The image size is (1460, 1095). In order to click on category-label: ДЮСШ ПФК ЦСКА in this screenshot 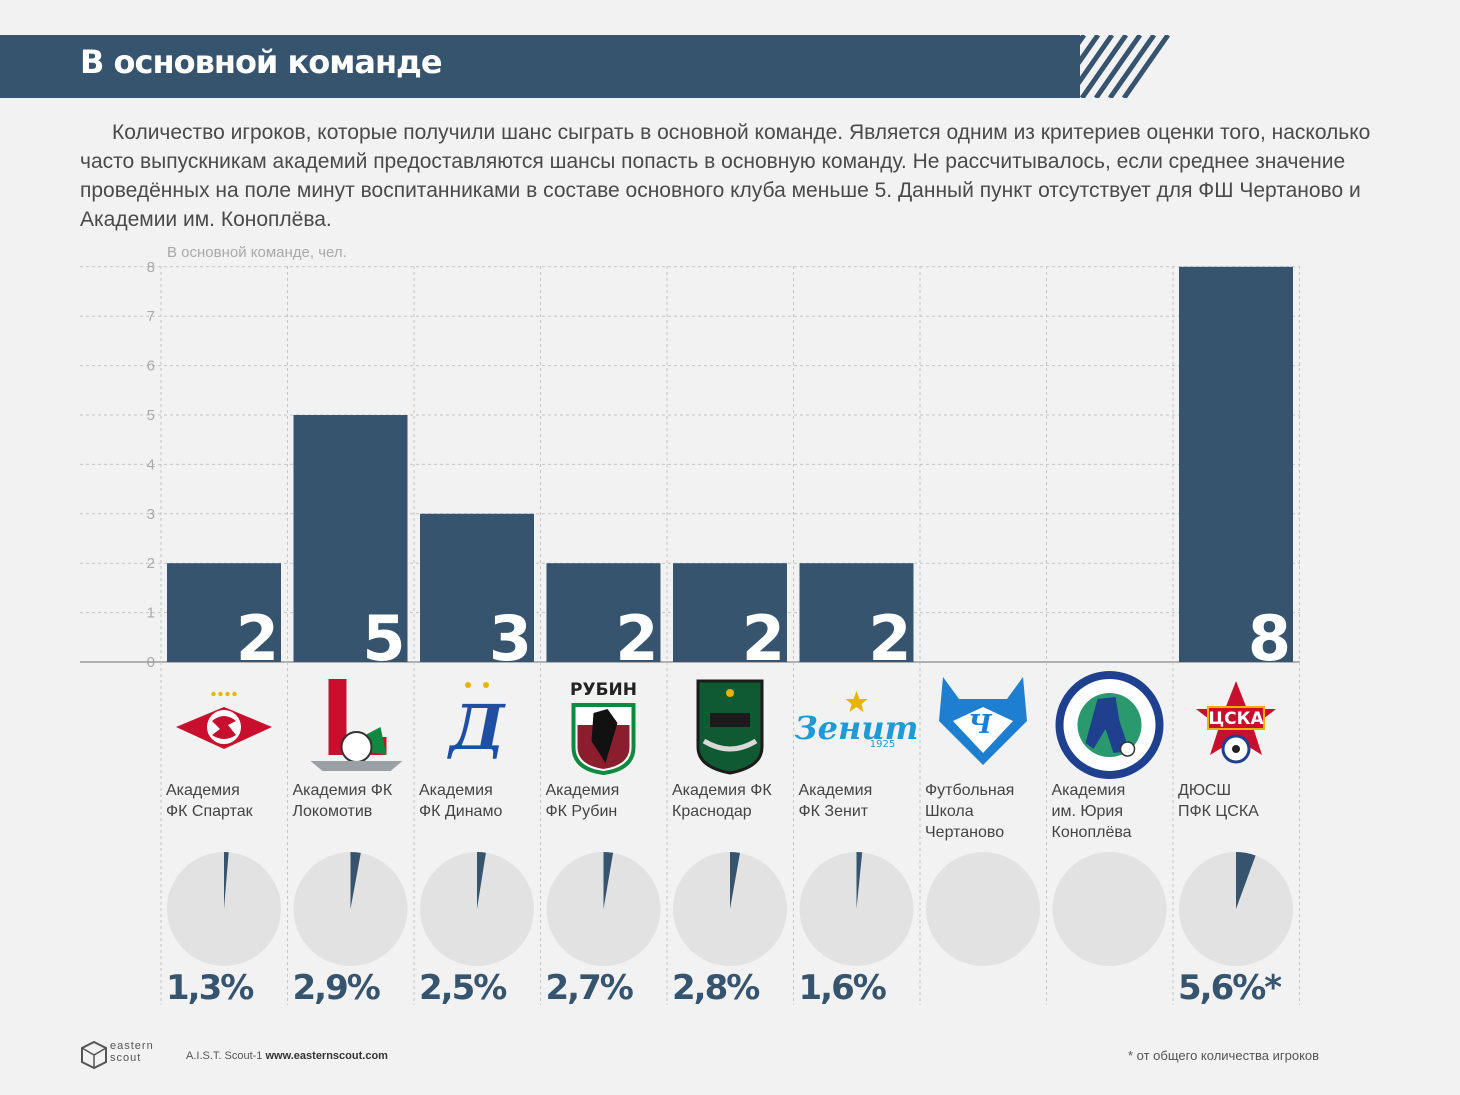, I will do `click(1240, 801)`.